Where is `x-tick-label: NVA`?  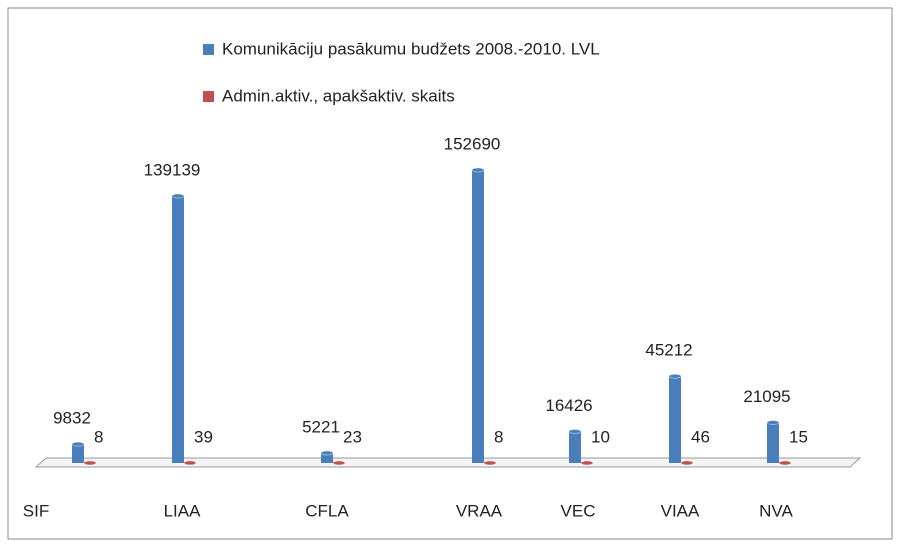
x-tick-label: NVA is located at coordinates (776, 510).